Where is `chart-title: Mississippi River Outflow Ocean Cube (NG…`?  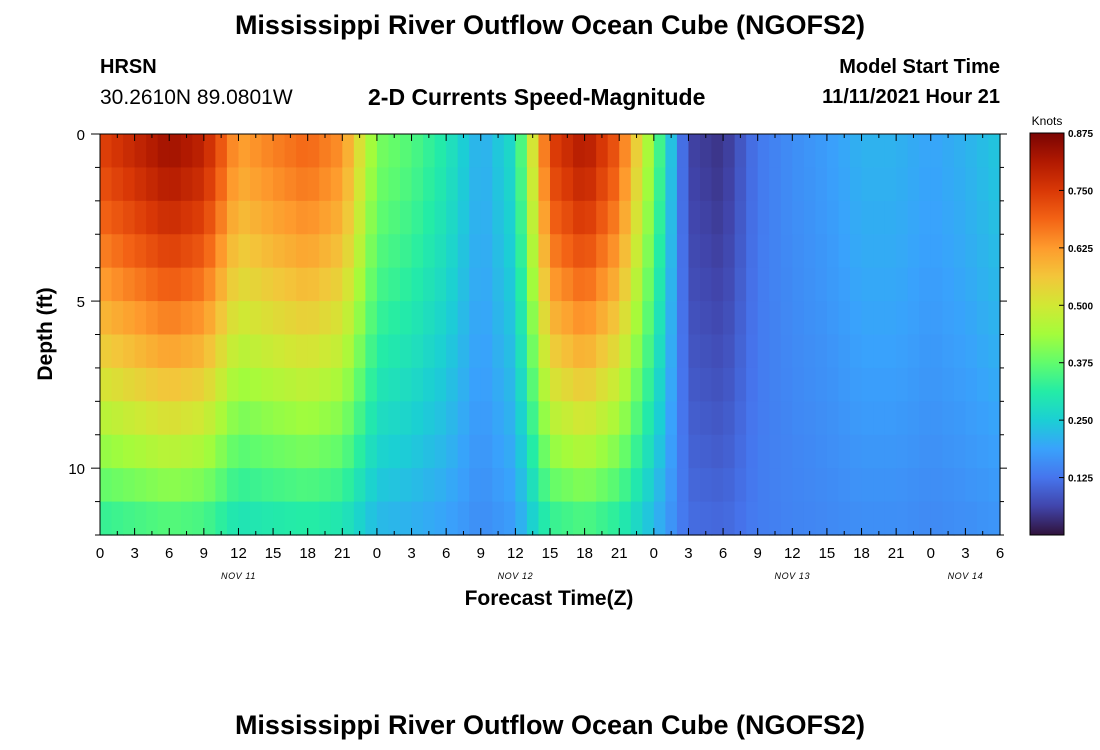 chart-title: Mississippi River Outflow Ocean Cube (NG… is located at coordinates (550, 25).